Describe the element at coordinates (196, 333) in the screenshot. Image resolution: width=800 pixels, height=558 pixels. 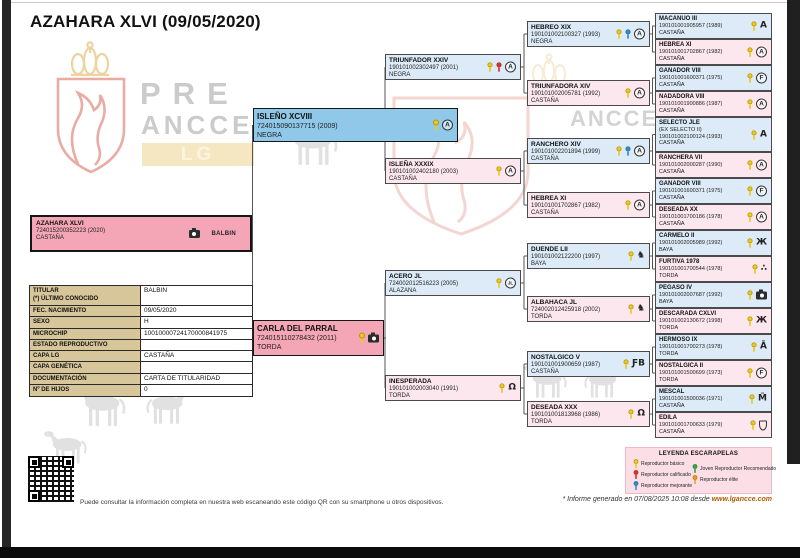
I see `table-value: 10010000724170000841975` at that location.